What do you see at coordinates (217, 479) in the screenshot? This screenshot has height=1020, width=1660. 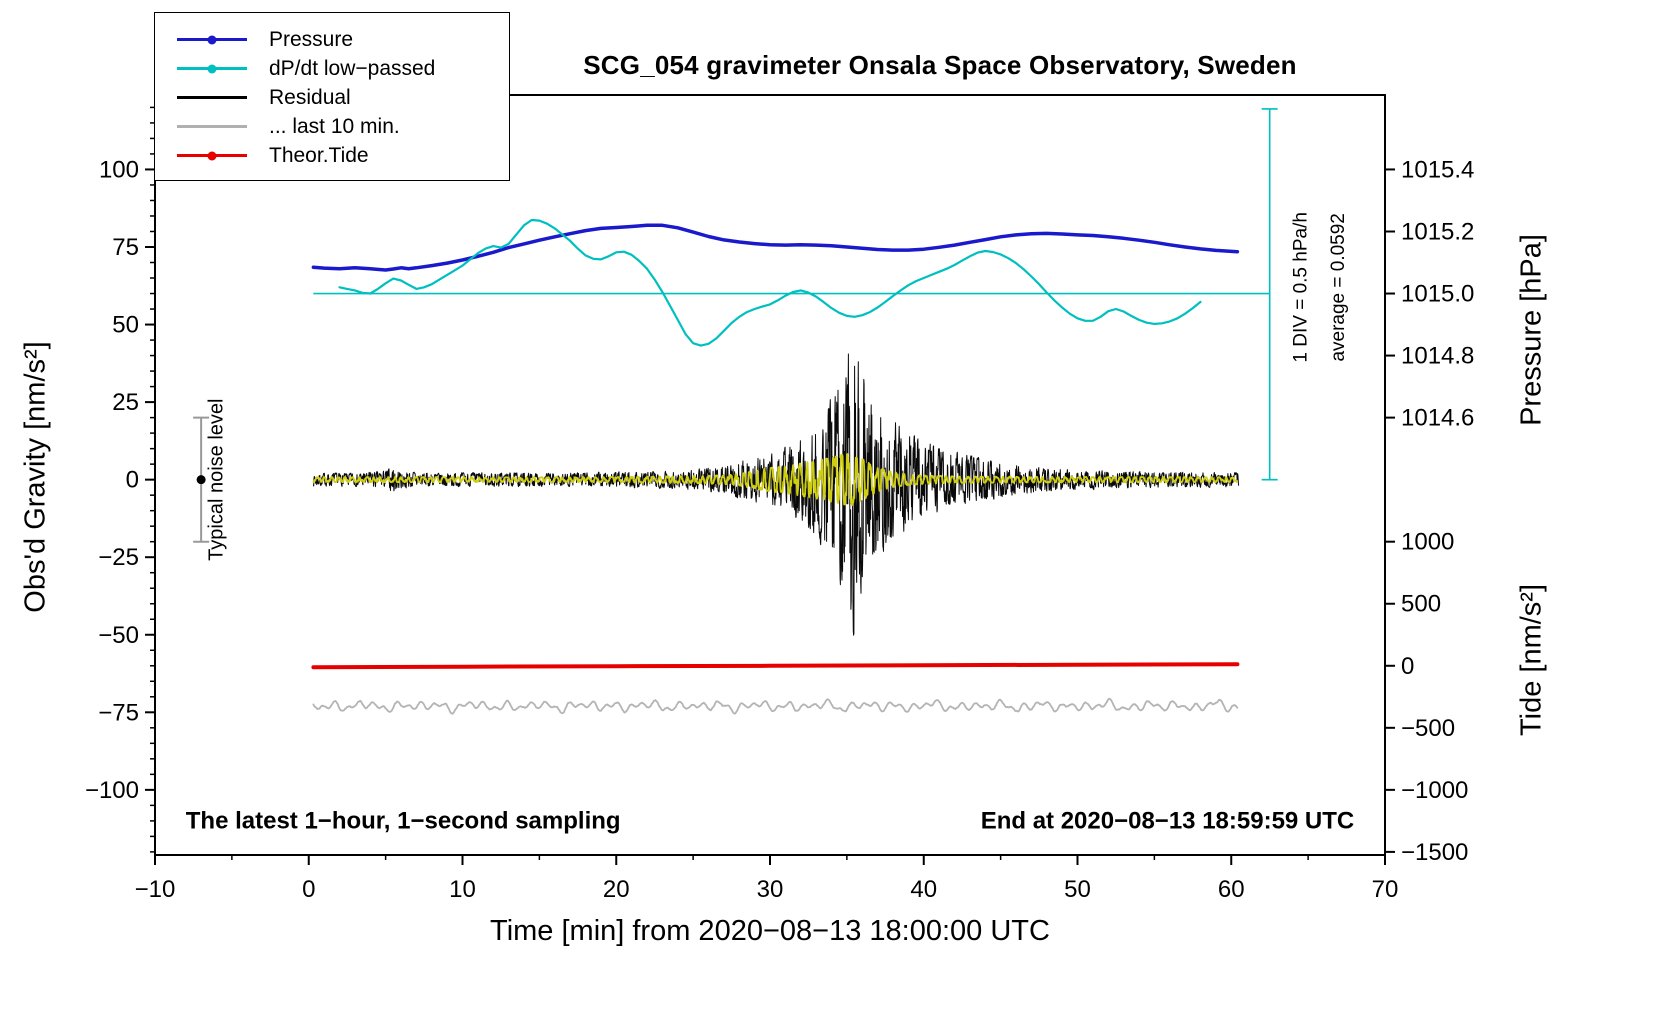 I see `annotation-noise-label: Typical noise level` at bounding box center [217, 479].